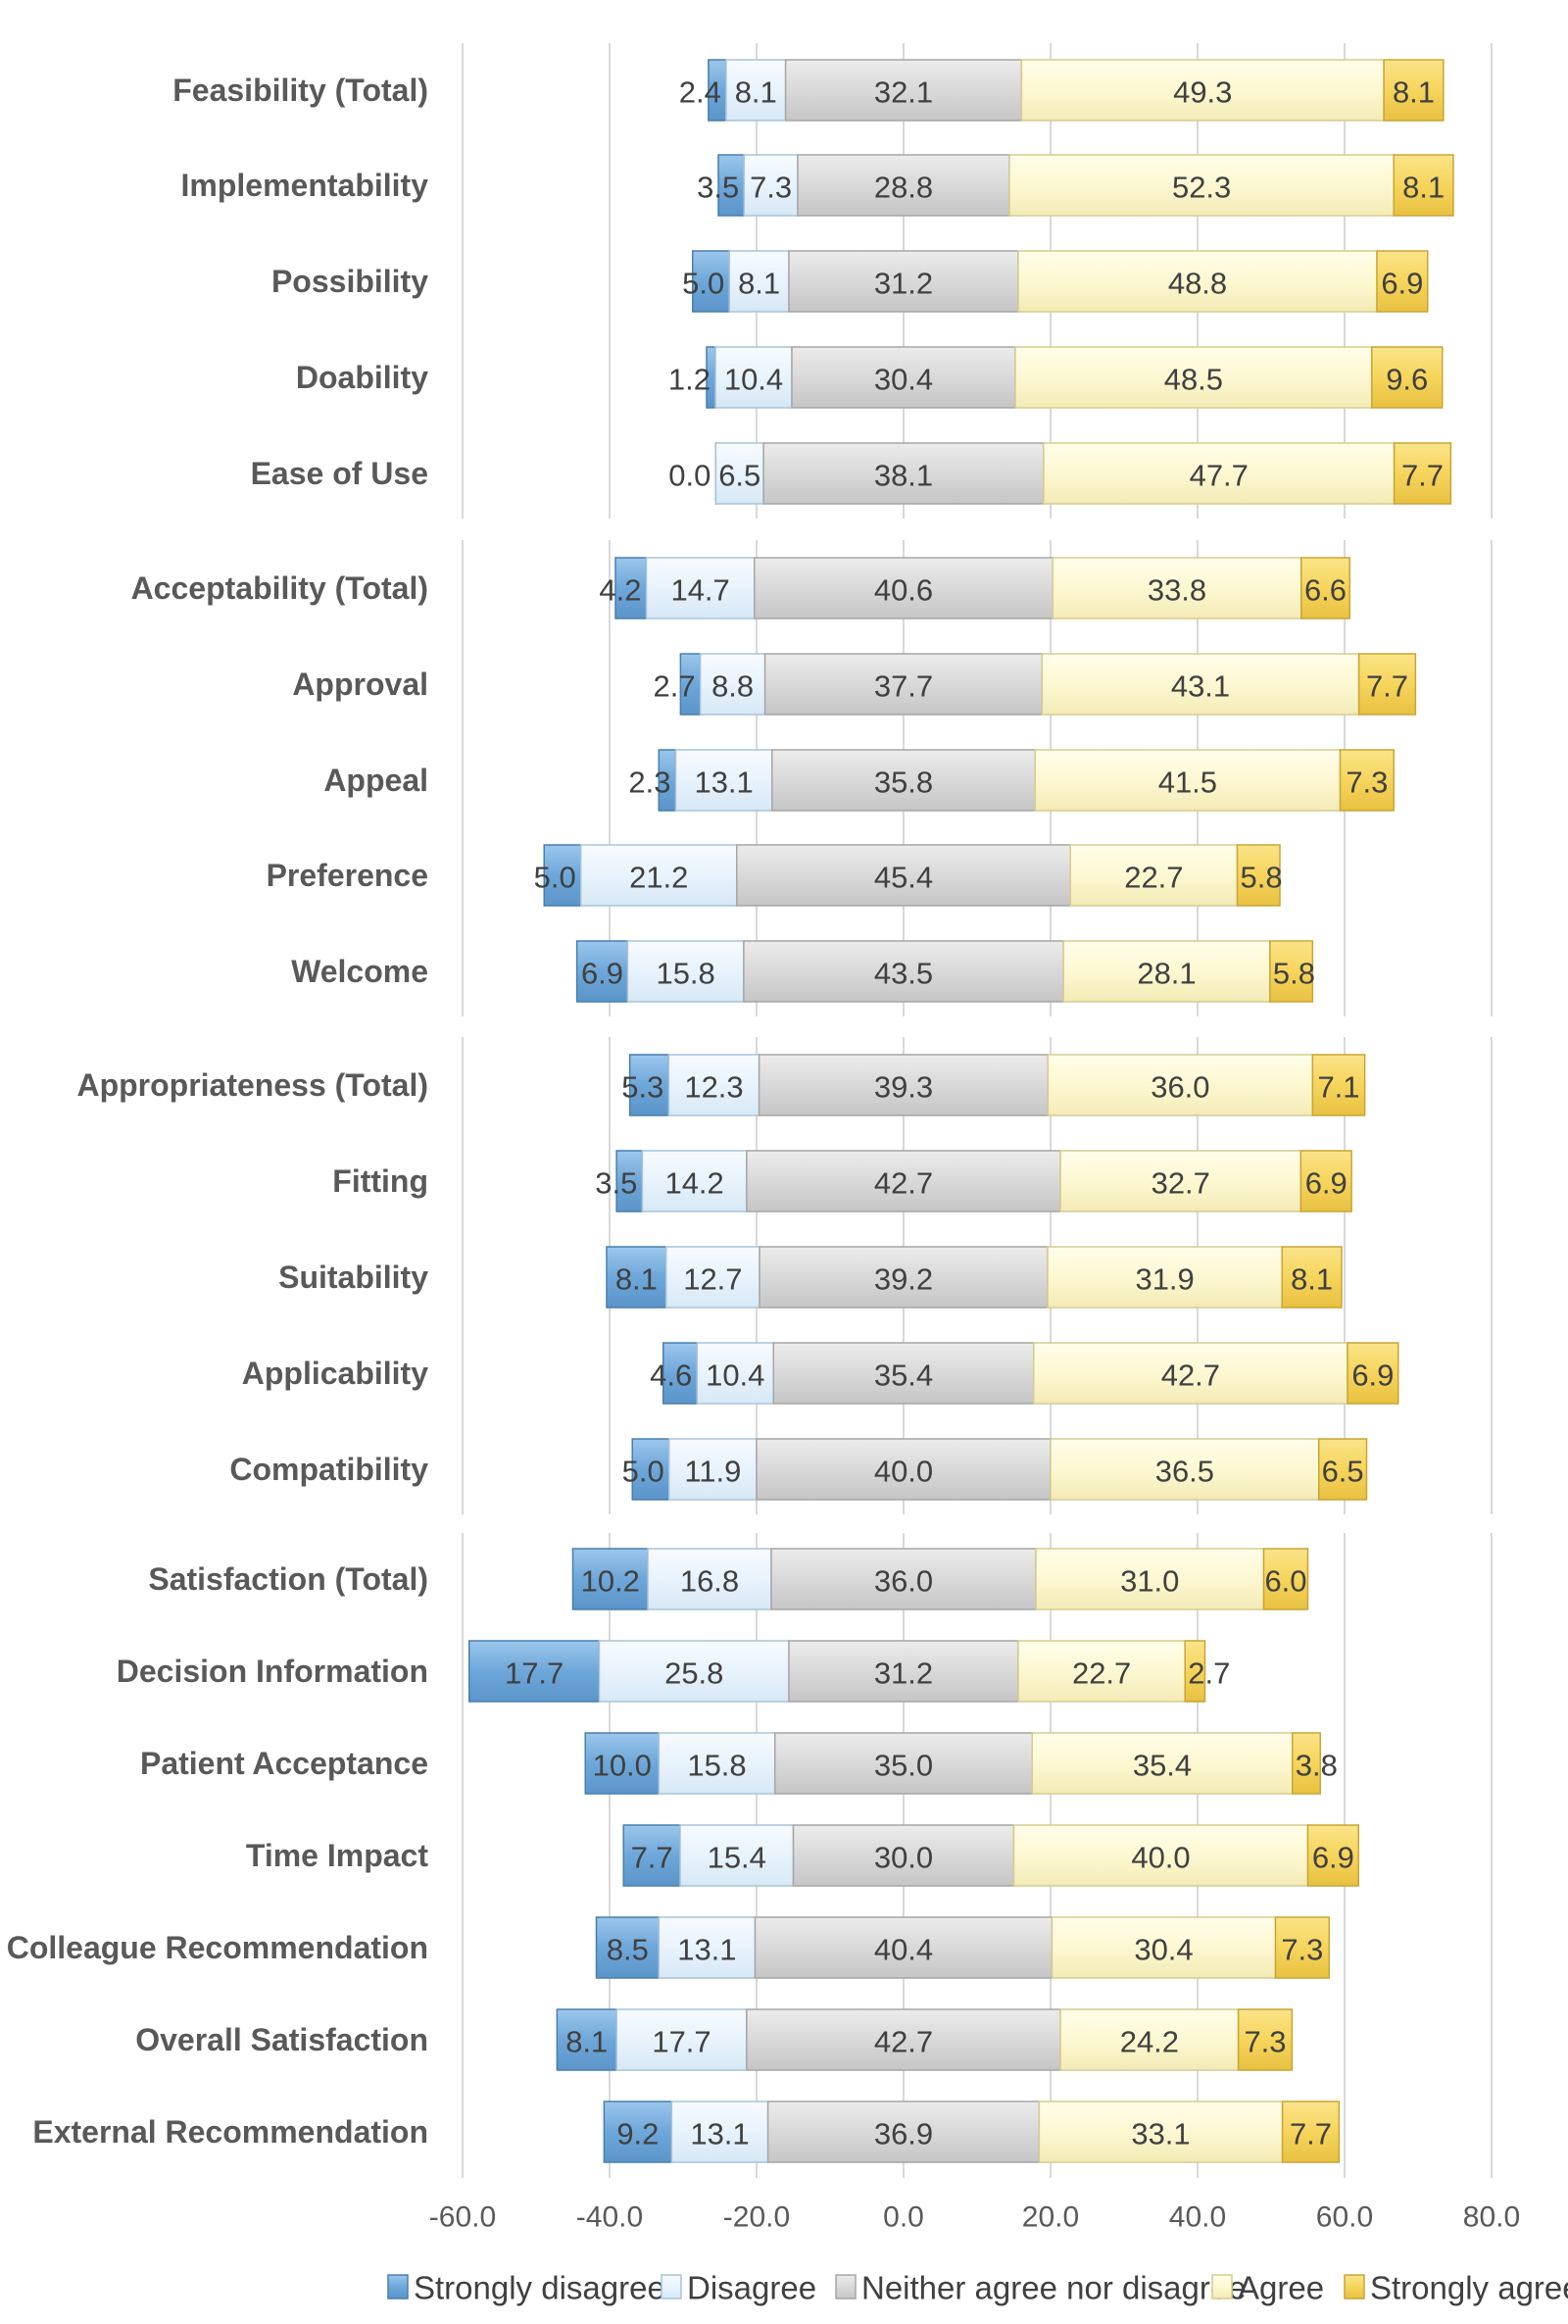 The image size is (1568, 2324). What do you see at coordinates (903, 2134) in the screenshot?
I see `value-label: 36.9` at bounding box center [903, 2134].